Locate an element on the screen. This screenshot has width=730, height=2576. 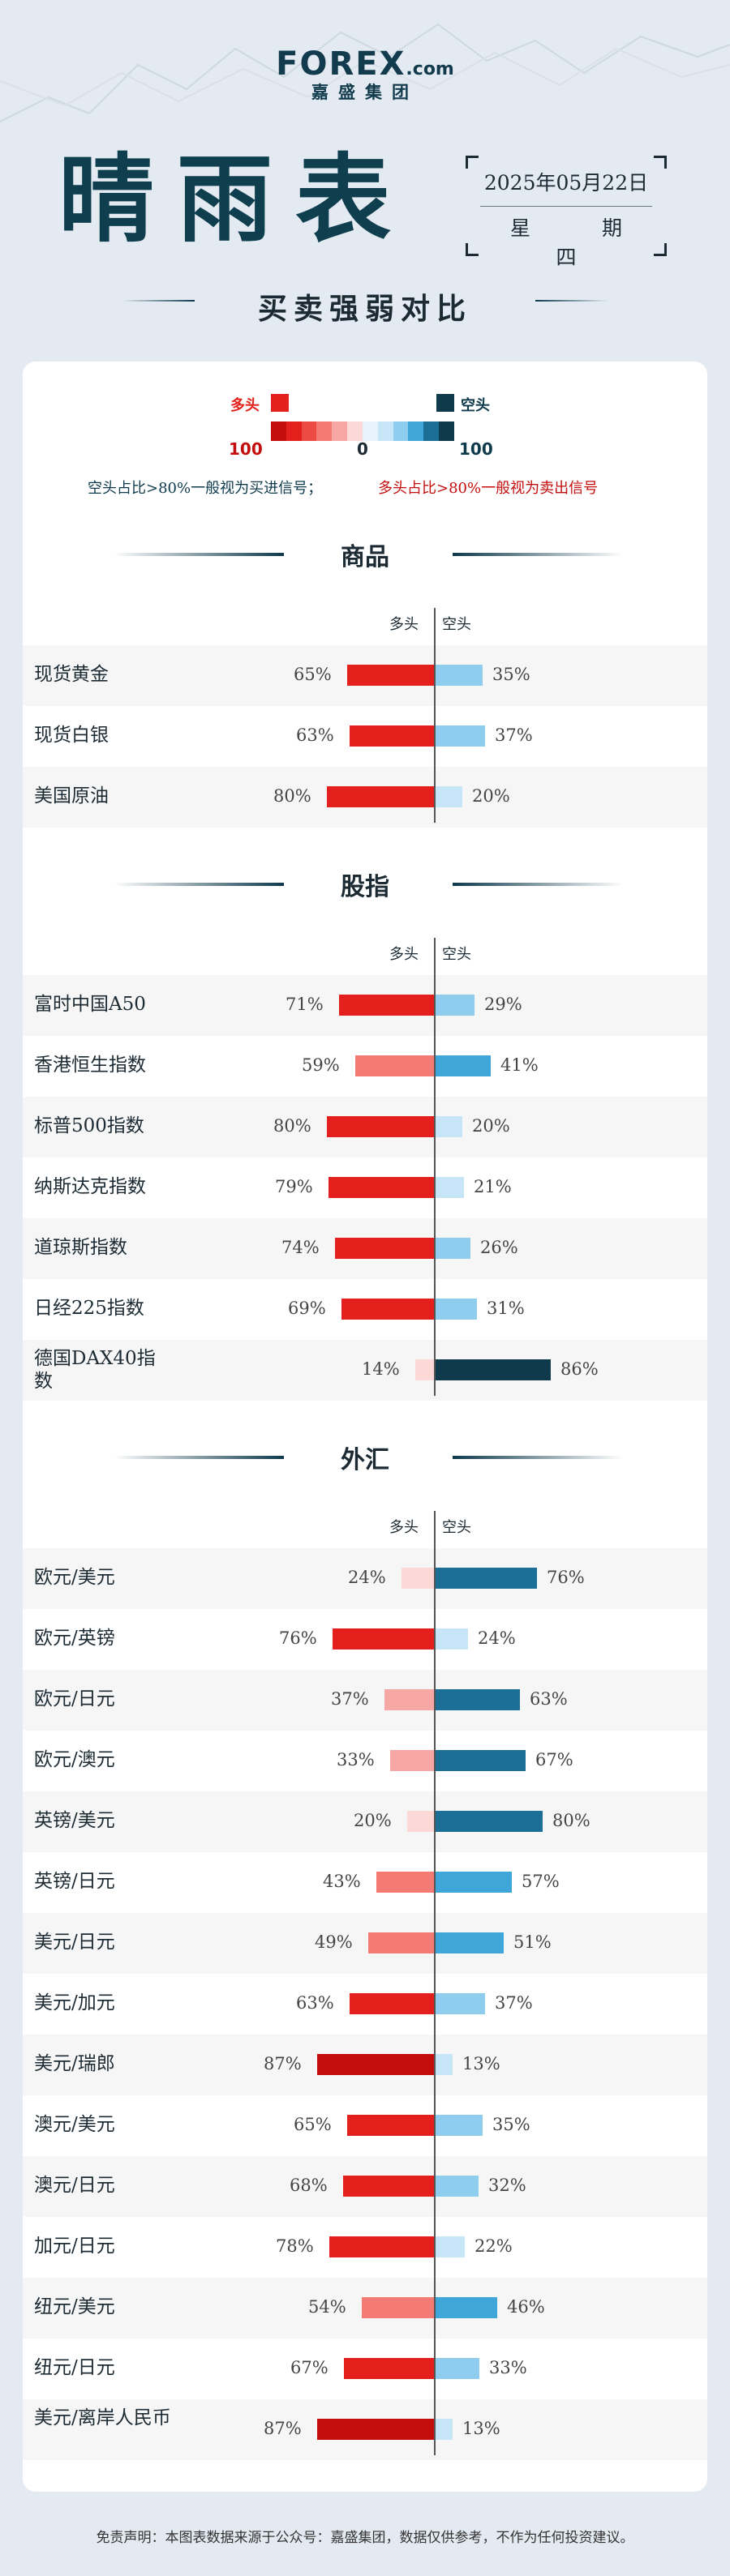
date-divider is located at coordinates (566, 206).